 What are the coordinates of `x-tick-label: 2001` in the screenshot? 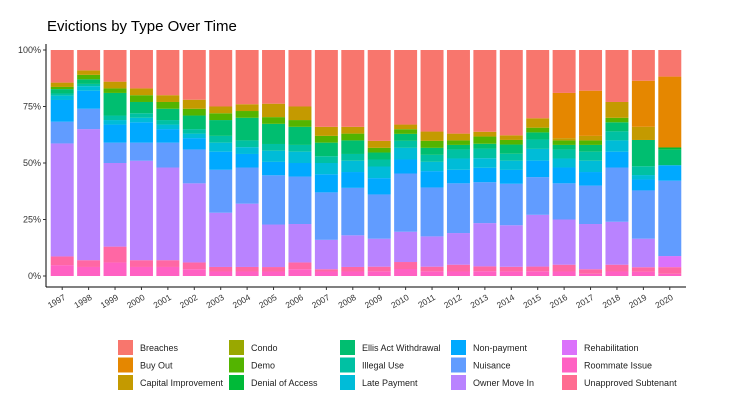 It's located at (162, 301).